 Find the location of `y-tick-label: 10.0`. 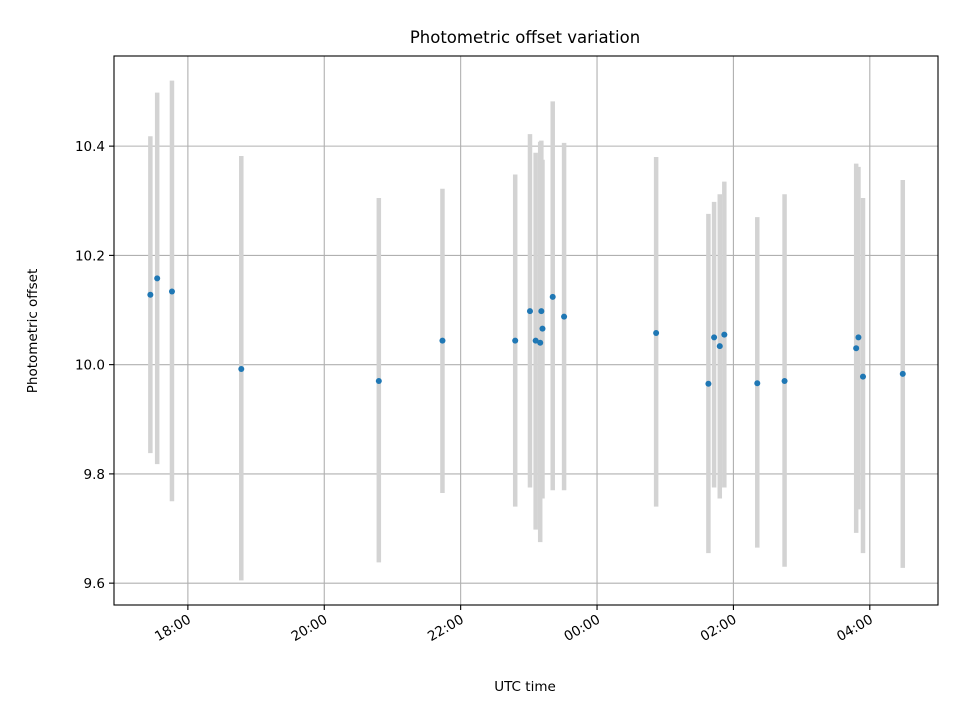

y-tick-label: 10.0 is located at coordinates (90, 366).